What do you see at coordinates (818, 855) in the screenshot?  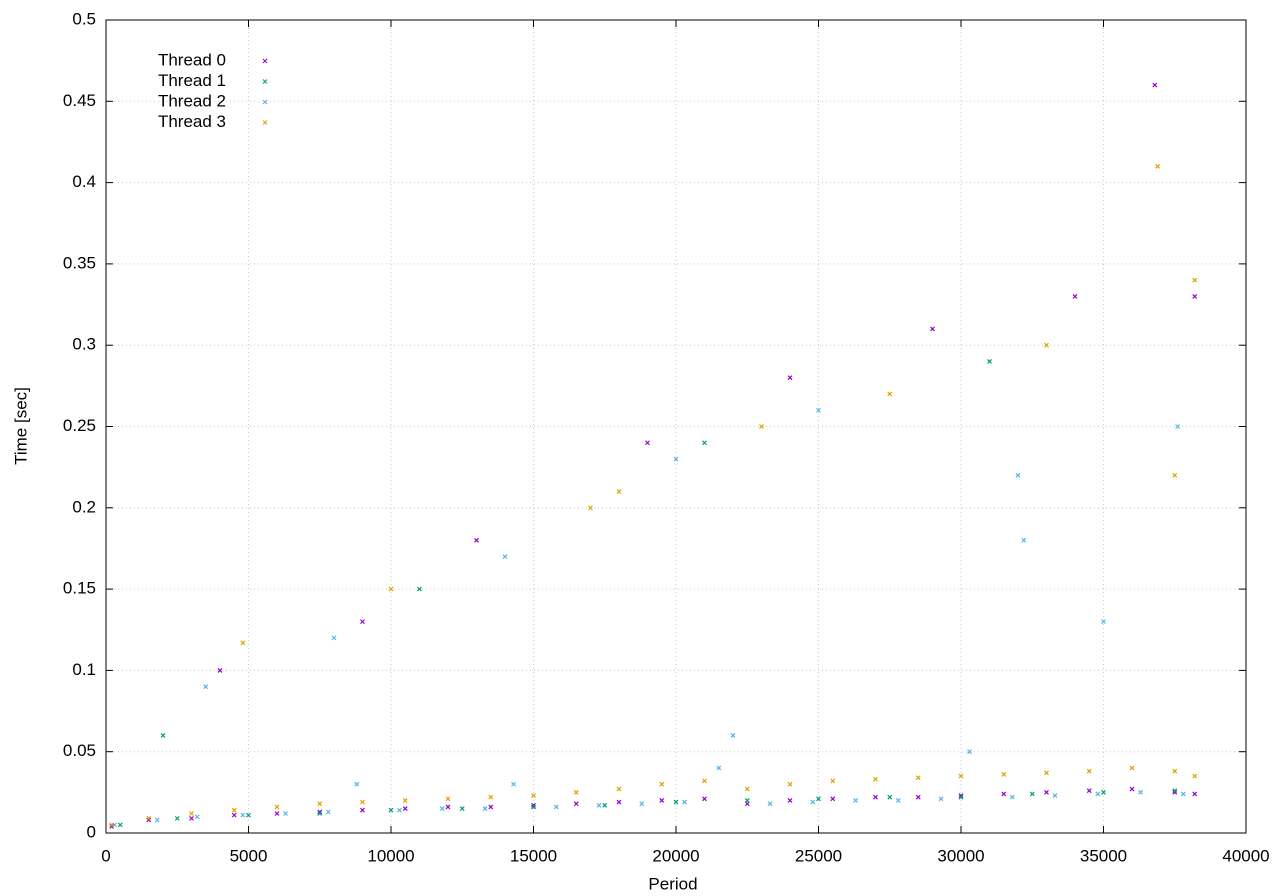 I see `x-tick-label: 25000` at bounding box center [818, 855].